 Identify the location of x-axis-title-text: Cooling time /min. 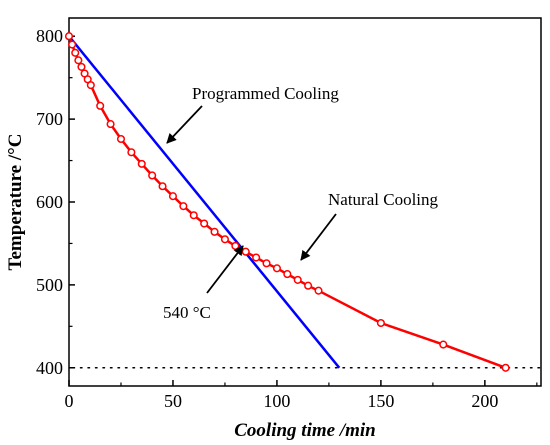
(304, 430).